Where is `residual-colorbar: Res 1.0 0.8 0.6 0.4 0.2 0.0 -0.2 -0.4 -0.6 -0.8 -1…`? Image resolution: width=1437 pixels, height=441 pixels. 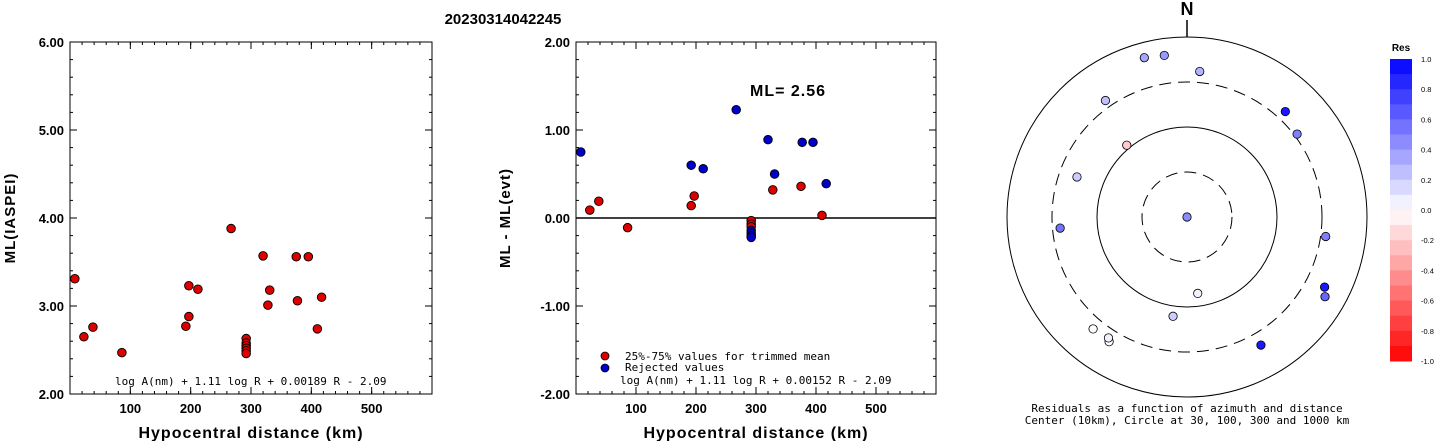 residual-colorbar: Res 1.0 0.8 0.6 0.4 0.2 0.0 -0.2 -0.4 -0.6 -0.8 -1… is located at coordinates (1412, 204).